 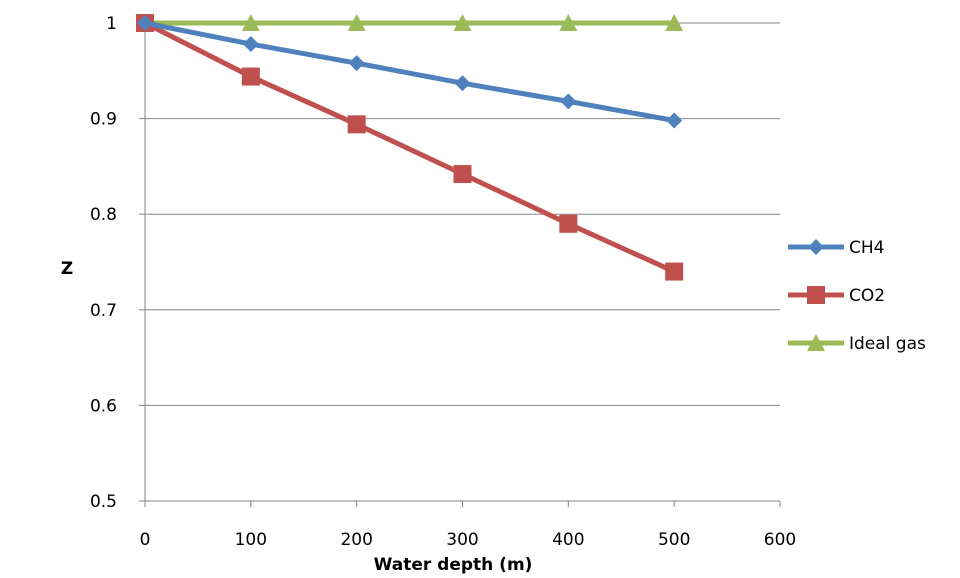 What do you see at coordinates (103, 406) in the screenshot?
I see `y-tick-label: 0.6` at bounding box center [103, 406].